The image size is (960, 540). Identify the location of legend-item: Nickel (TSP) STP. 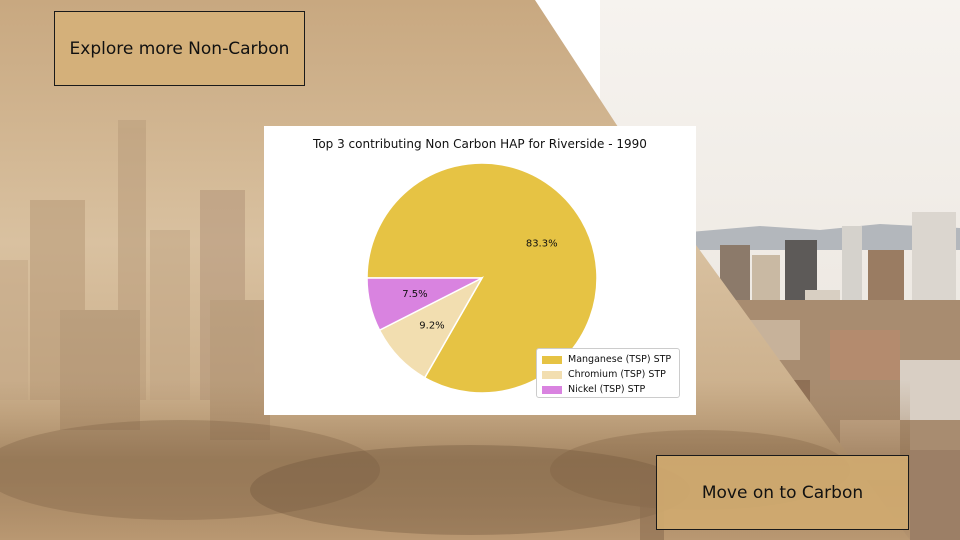
(608, 389).